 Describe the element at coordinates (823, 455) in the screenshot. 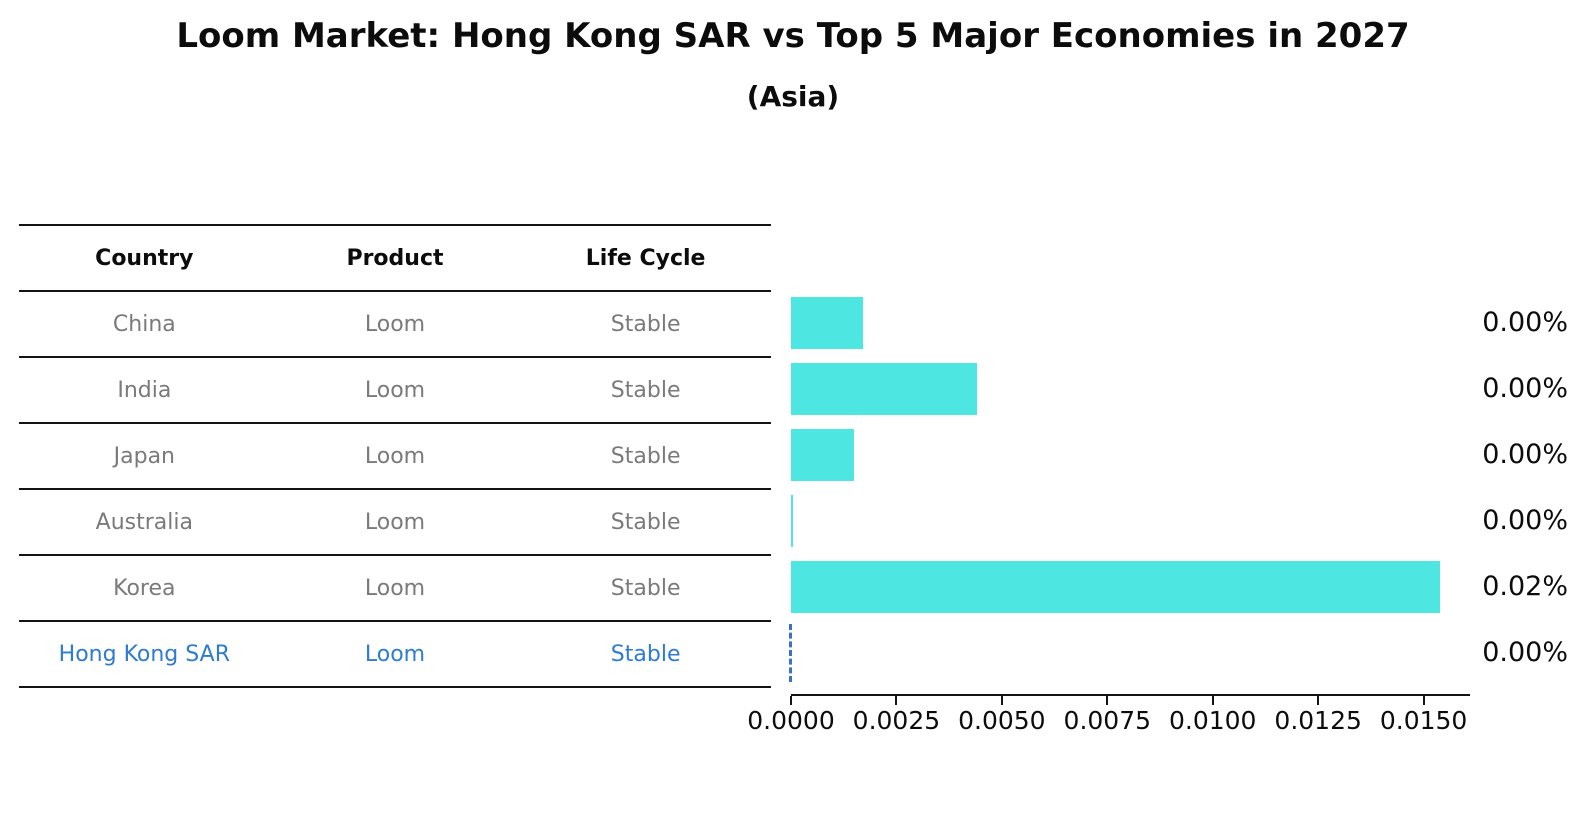

I see `bar-japan` at that location.